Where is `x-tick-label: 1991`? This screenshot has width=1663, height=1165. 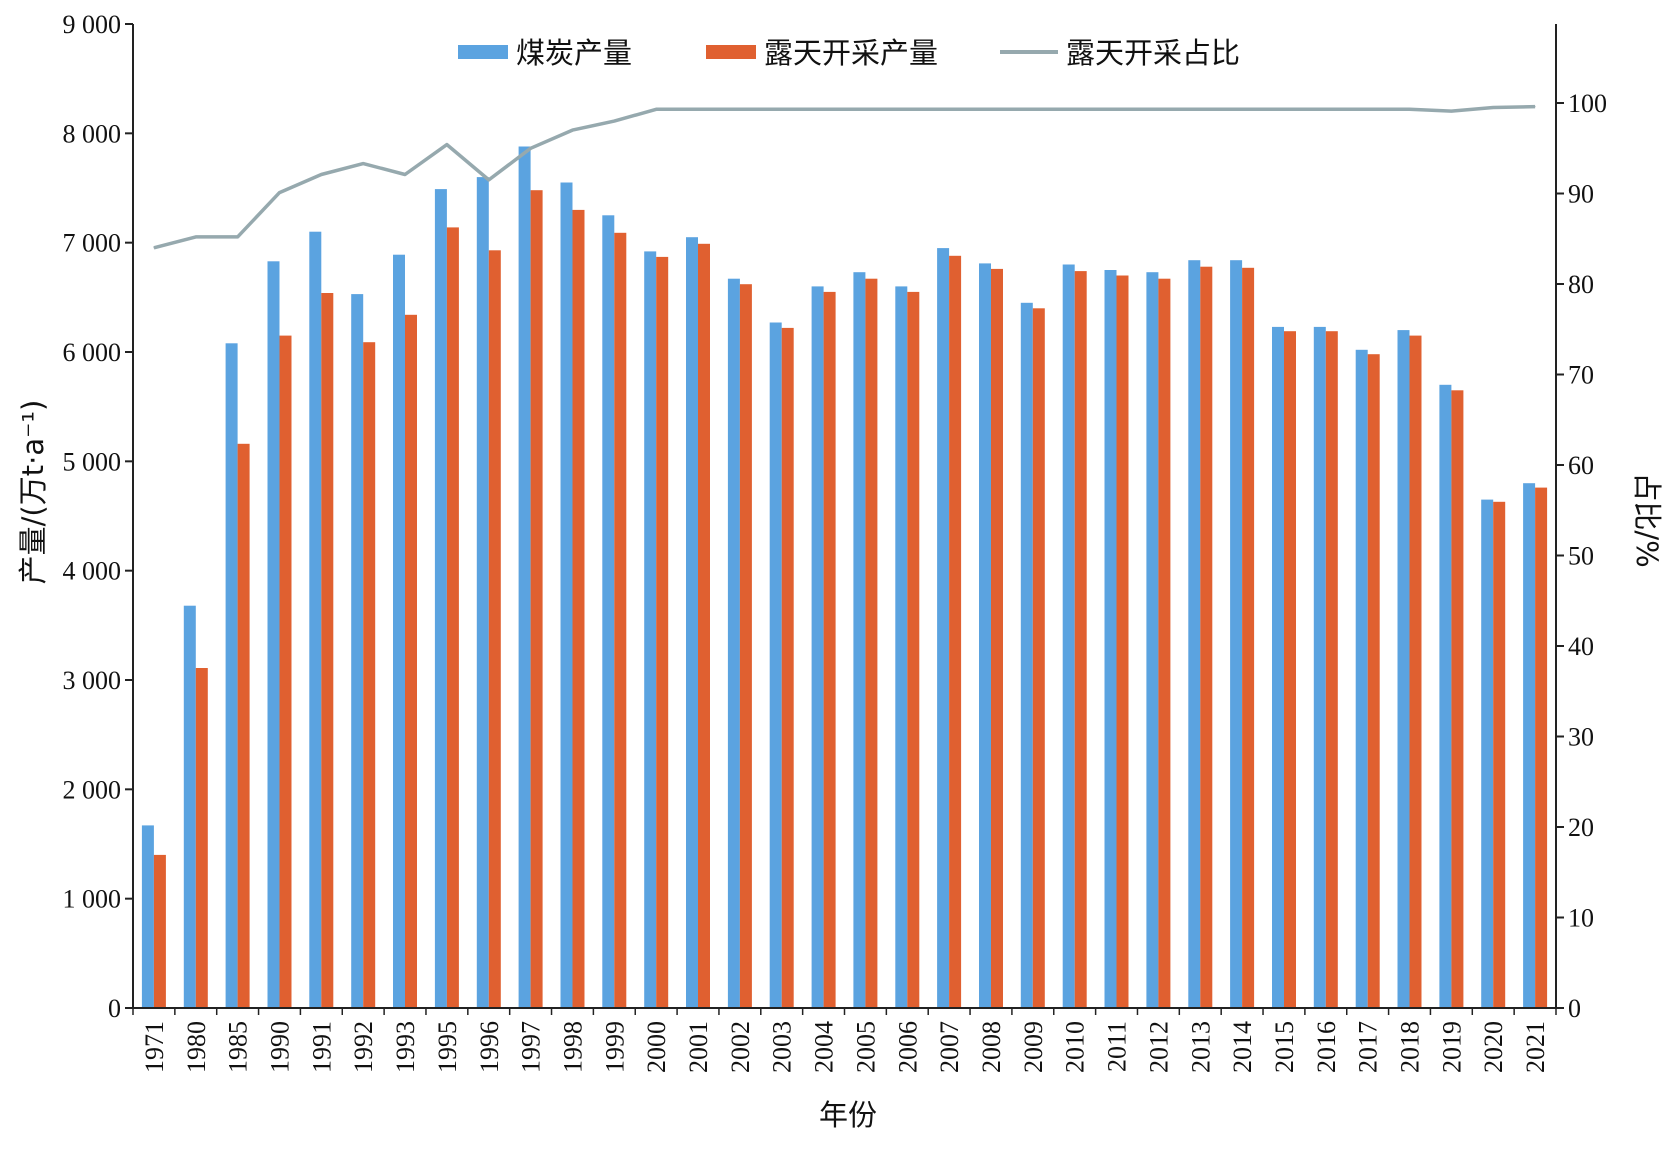 x-tick-label: 1991 is located at coordinates (321, 1047).